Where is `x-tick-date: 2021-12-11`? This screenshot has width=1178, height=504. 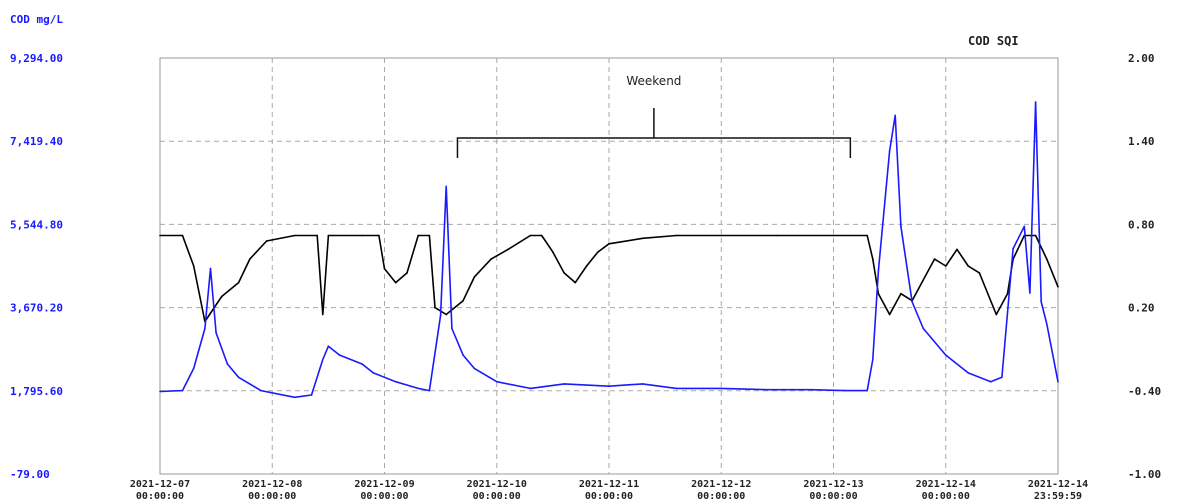 x-tick-date: 2021-12-11 is located at coordinates (609, 484).